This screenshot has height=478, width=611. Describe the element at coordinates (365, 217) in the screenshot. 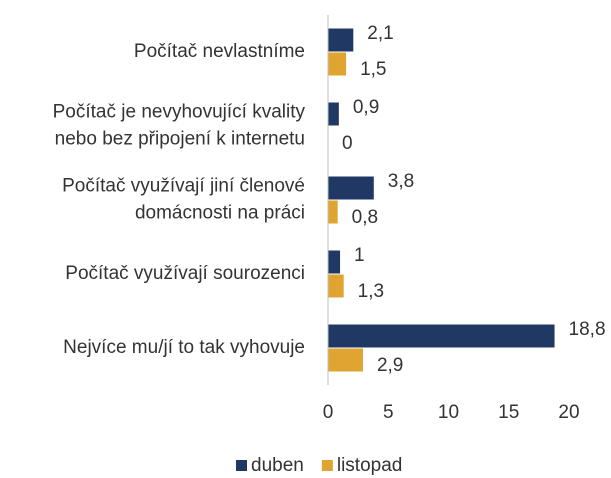

I see `value-label: 0,8` at that location.